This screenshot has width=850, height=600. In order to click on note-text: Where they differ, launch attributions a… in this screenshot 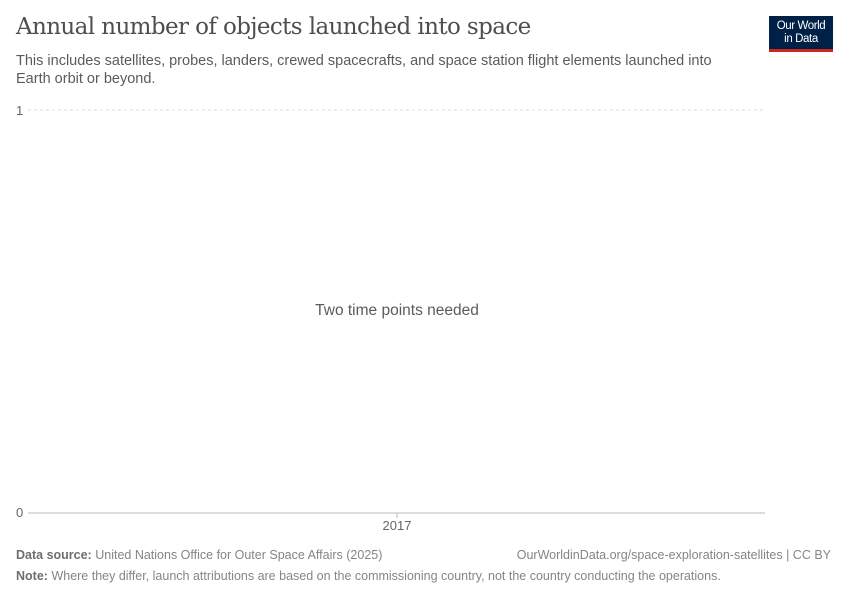, I will do `click(386, 576)`.